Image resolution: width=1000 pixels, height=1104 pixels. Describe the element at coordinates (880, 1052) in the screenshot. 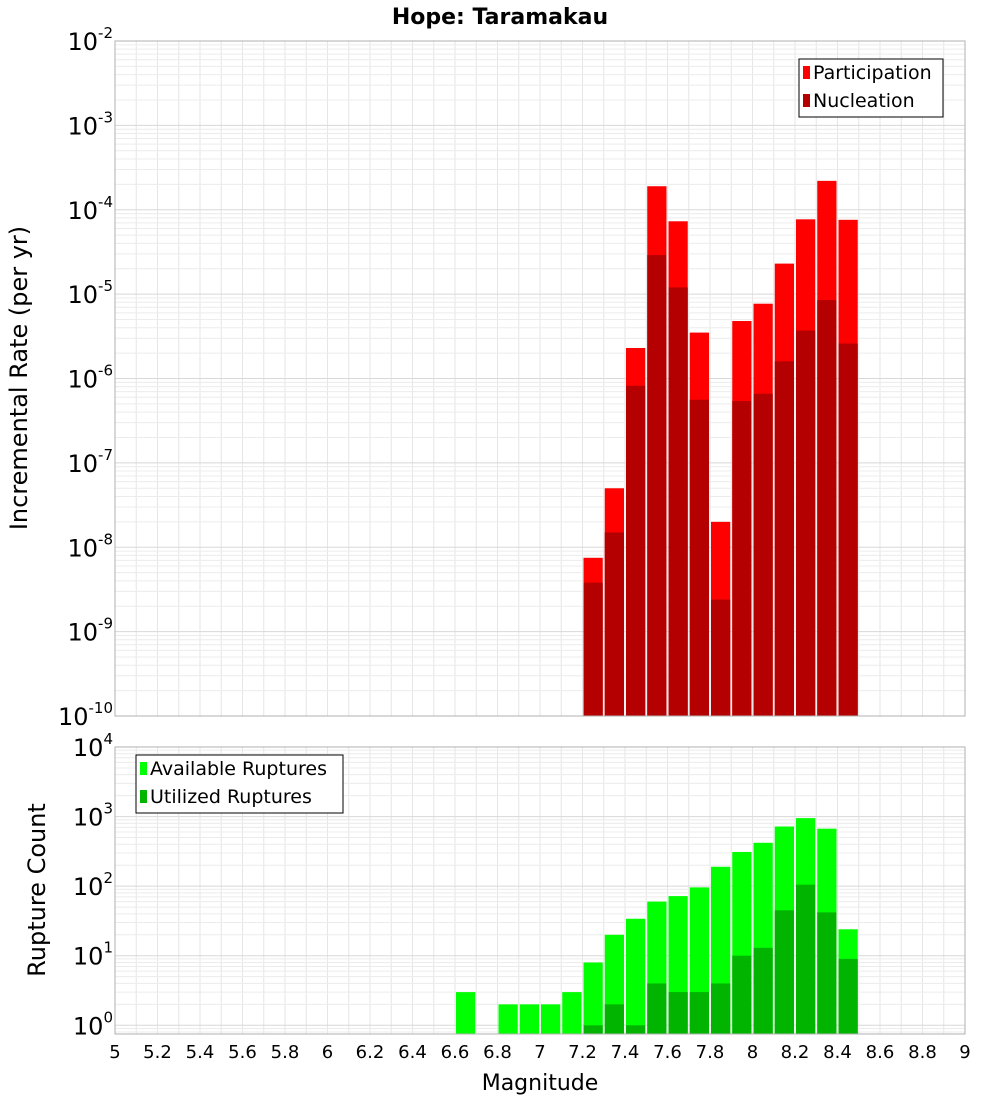

I see `x-tick-label: 8.6` at that location.